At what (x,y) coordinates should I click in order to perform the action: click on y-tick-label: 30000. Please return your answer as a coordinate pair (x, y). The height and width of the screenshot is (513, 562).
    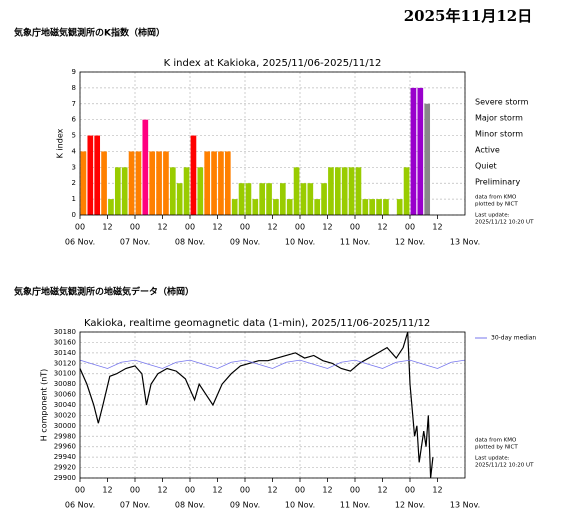
    Looking at the image, I should click on (65, 426).